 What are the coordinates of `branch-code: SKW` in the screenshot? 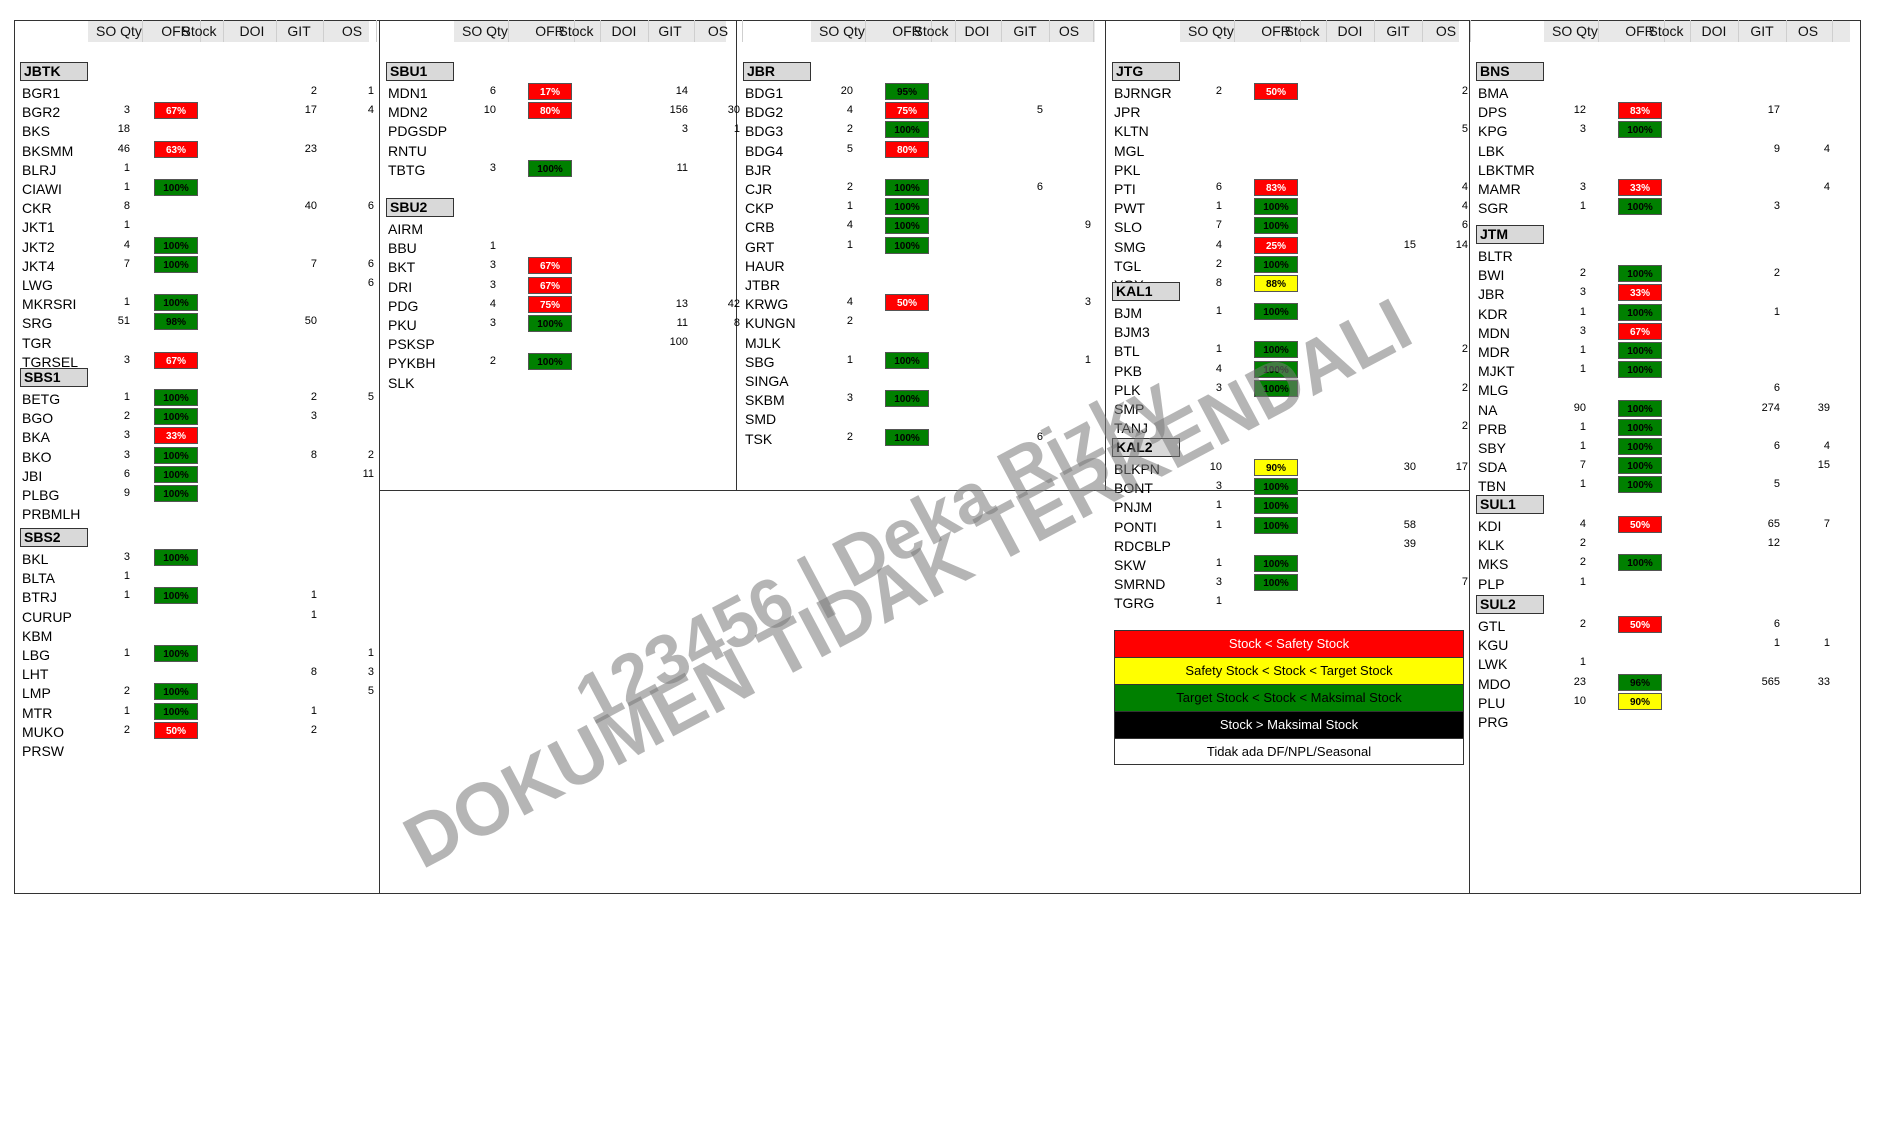 It's located at (1130, 565).